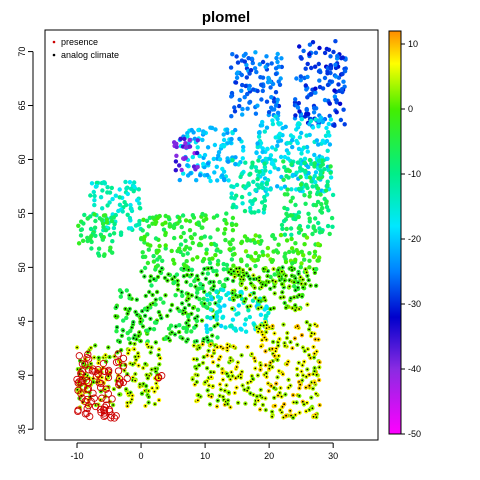 Image resolution: width=480 pixels, height=480 pixels. What do you see at coordinates (205, 456) in the screenshot?
I see `x-tick-label: 10` at bounding box center [205, 456].